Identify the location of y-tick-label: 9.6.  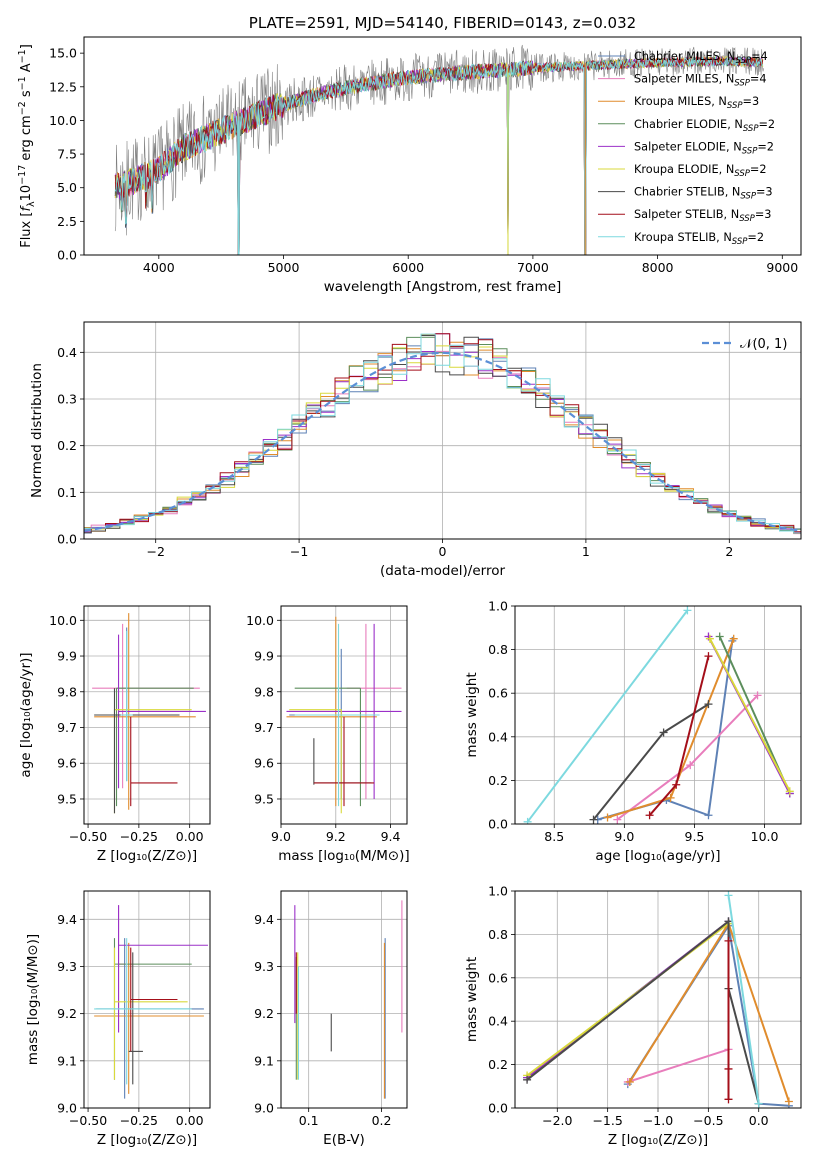
(264, 763).